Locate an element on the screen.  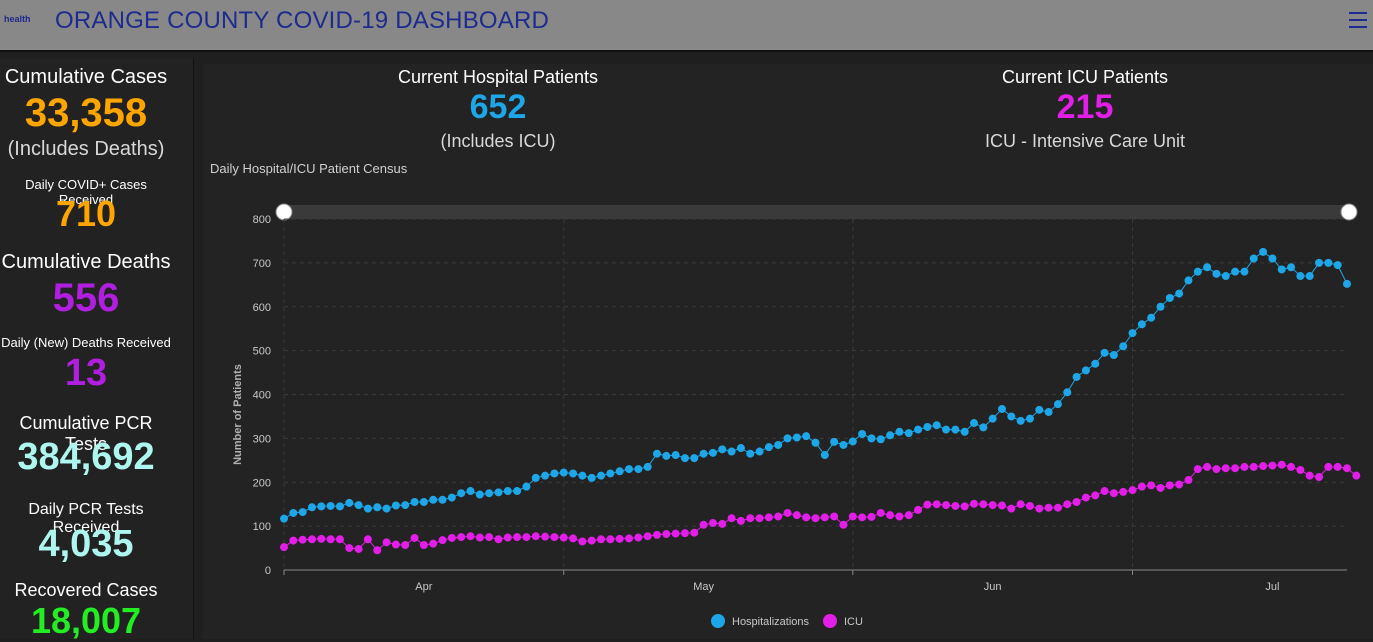
y-tick-label: 100 is located at coordinates (262, 527).